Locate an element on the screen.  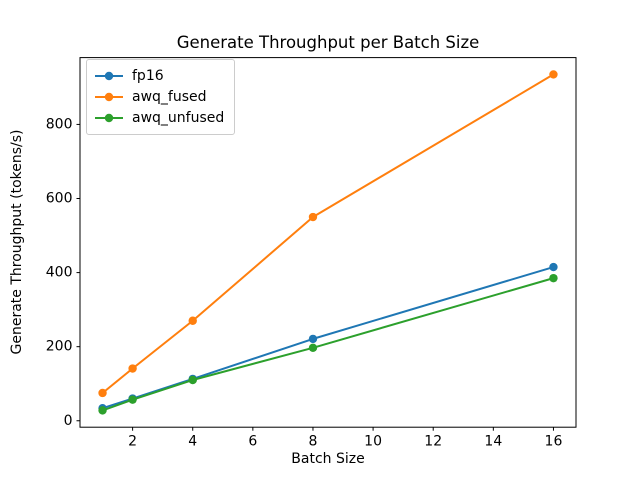
y-tick-label: 400 is located at coordinates (59, 273).